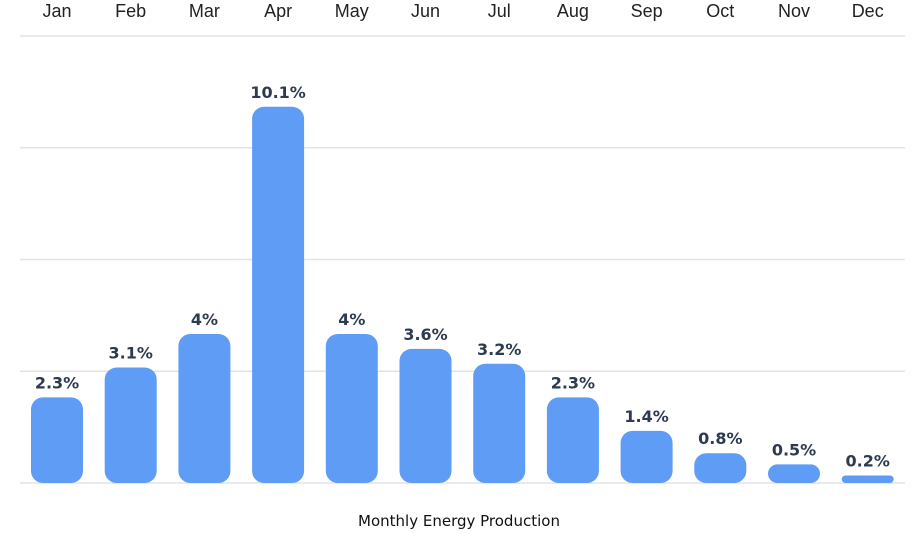  Describe the element at coordinates (720, 438) in the screenshot. I see `value-label-oct: 0.8%` at that location.